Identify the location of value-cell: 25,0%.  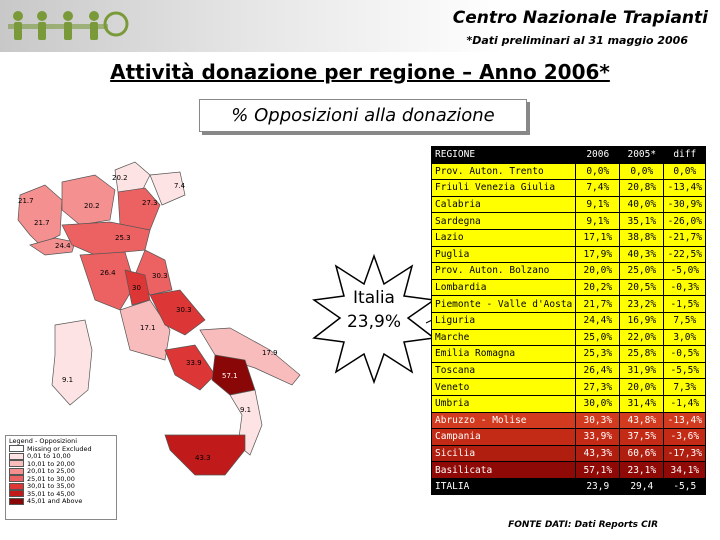
(642, 271).